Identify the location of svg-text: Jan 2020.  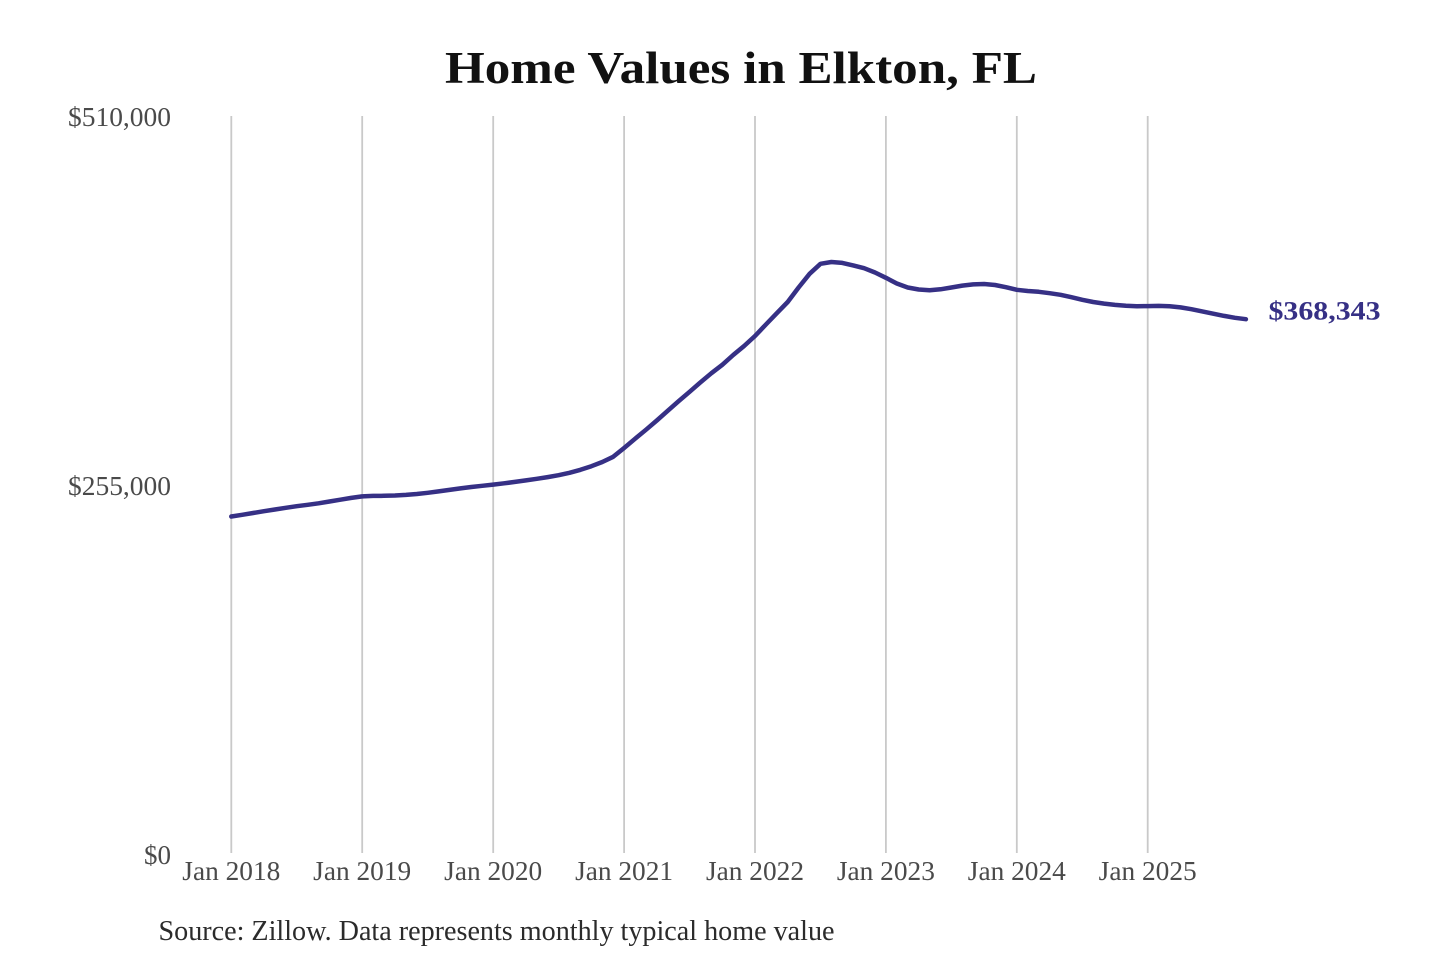
(493, 871).